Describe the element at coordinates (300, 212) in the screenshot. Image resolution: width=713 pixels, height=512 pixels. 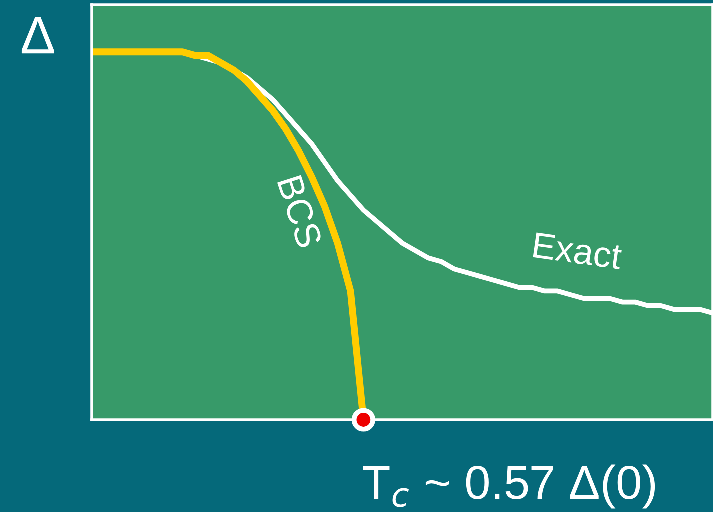
I see `text: BCS` at that location.